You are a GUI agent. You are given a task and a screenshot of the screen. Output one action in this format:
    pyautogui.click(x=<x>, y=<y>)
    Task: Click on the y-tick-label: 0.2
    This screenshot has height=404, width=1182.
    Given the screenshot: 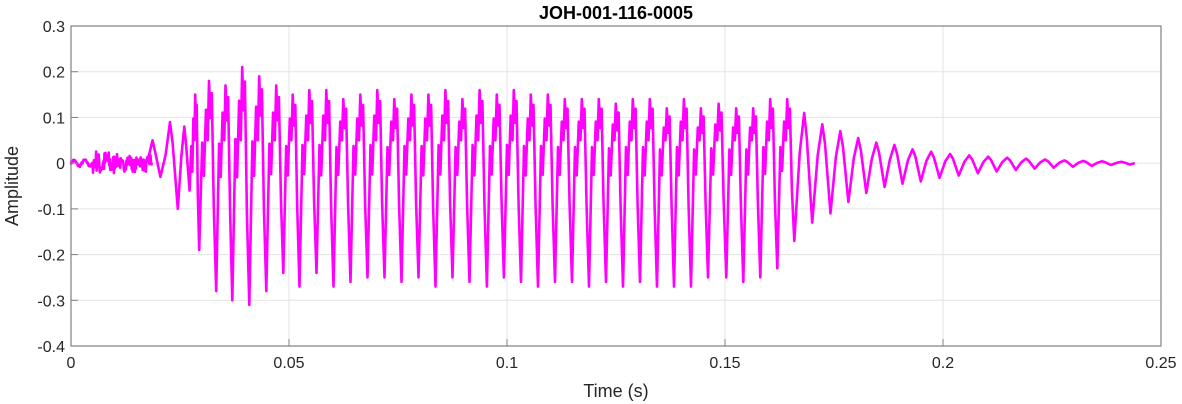 What is the action you would take?
    pyautogui.click(x=54, y=73)
    